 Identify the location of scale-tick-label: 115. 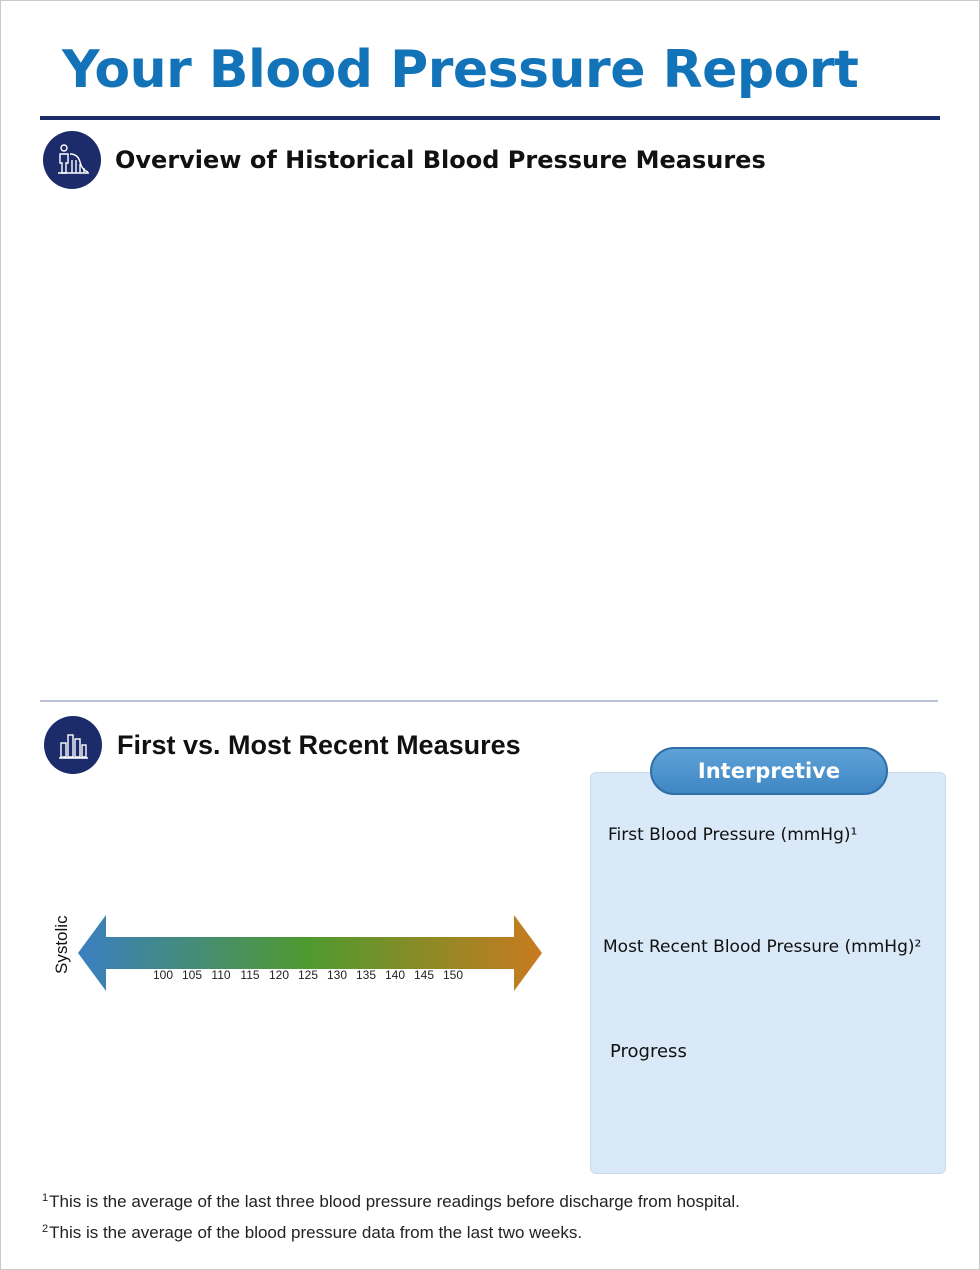
(249, 975).